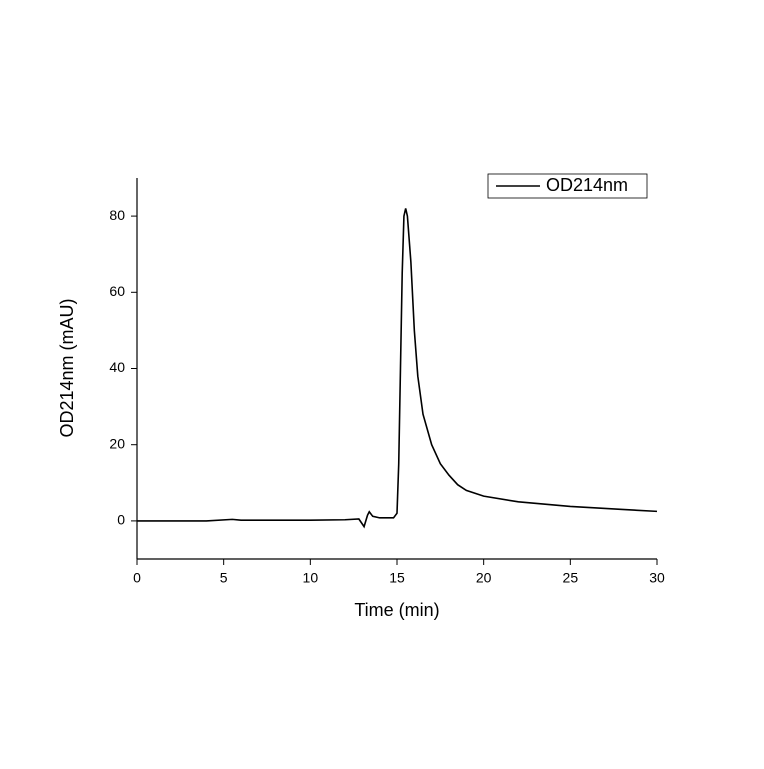 Image resolution: width=764 pixels, height=769 pixels. What do you see at coordinates (224, 578) in the screenshot?
I see `x-tick-label: 5` at bounding box center [224, 578].